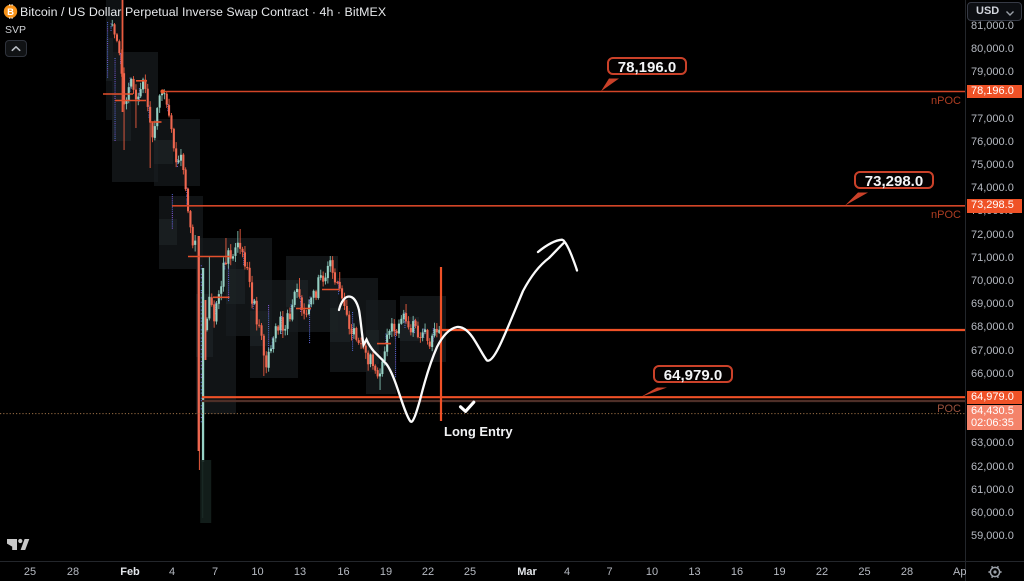 The height and width of the screenshot is (581, 1024). Describe the element at coordinates (10, 12) in the screenshot. I see `svg-text: B` at that location.